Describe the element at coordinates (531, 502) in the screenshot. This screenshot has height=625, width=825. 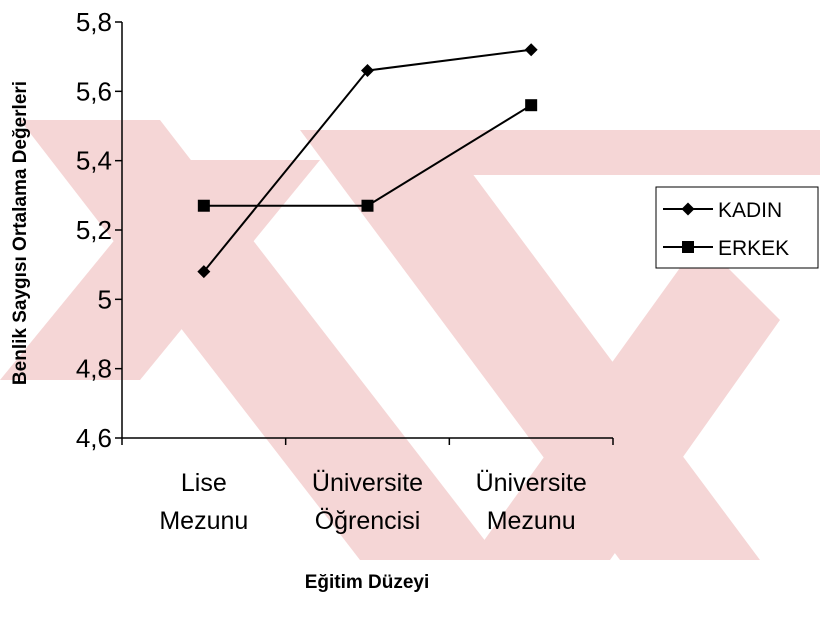
I see `x-category-label: Üniversite Mezunu` at that location.